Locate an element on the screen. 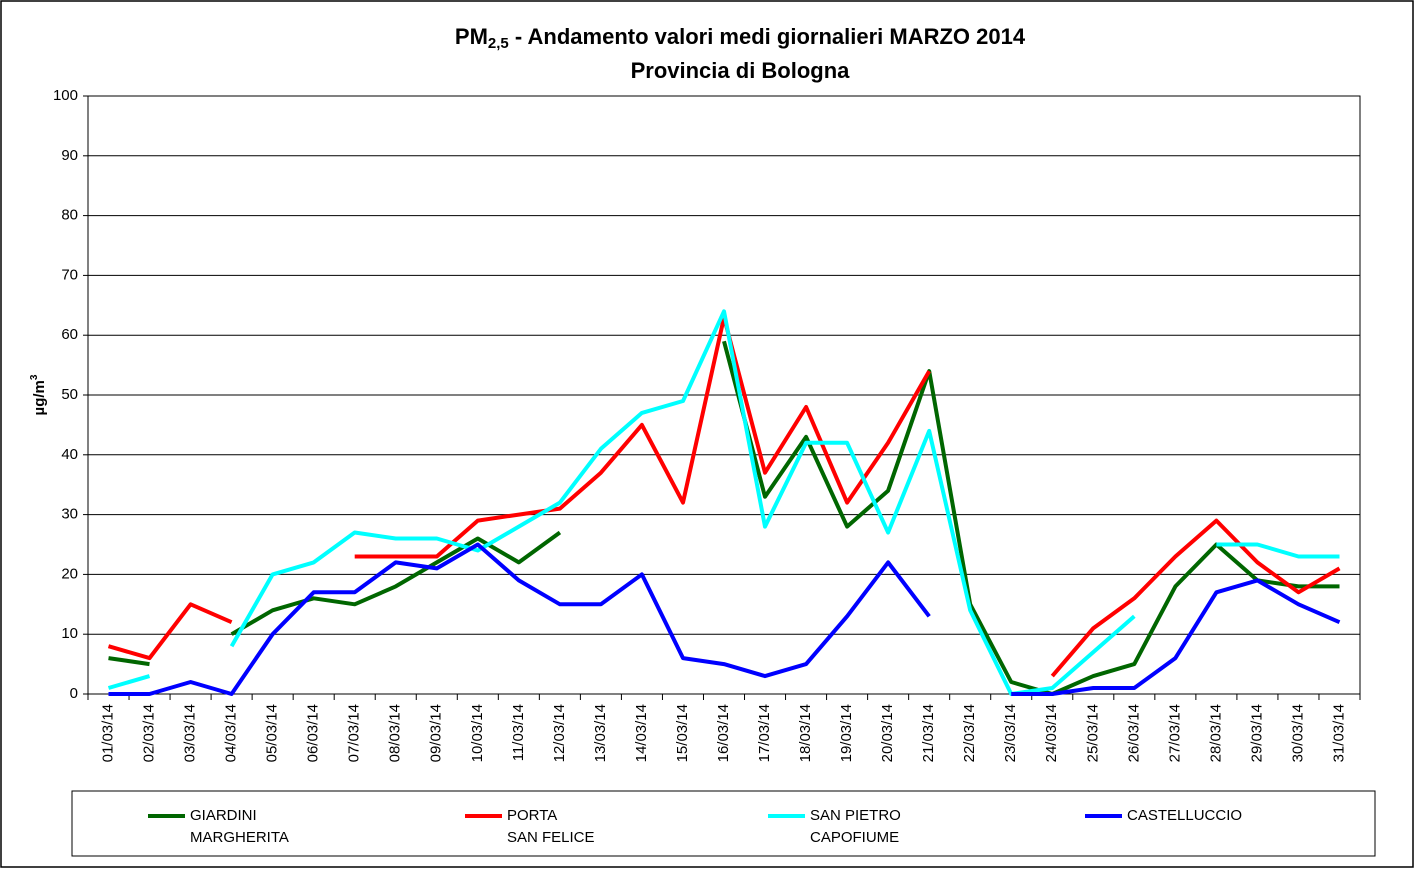  x-tick-label: 03/03/14 is located at coordinates (190, 733).